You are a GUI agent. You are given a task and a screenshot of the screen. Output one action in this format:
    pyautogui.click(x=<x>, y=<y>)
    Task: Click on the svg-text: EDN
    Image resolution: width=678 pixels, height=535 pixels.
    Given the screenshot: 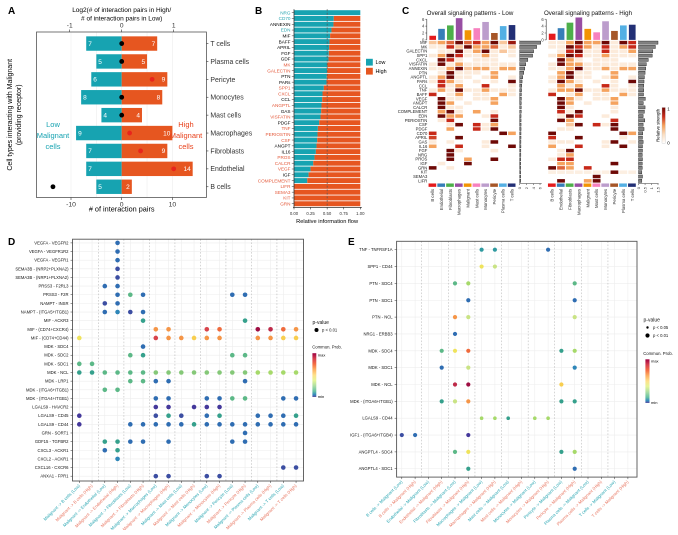 What is the action you would take?
    pyautogui.click(x=286, y=30)
    